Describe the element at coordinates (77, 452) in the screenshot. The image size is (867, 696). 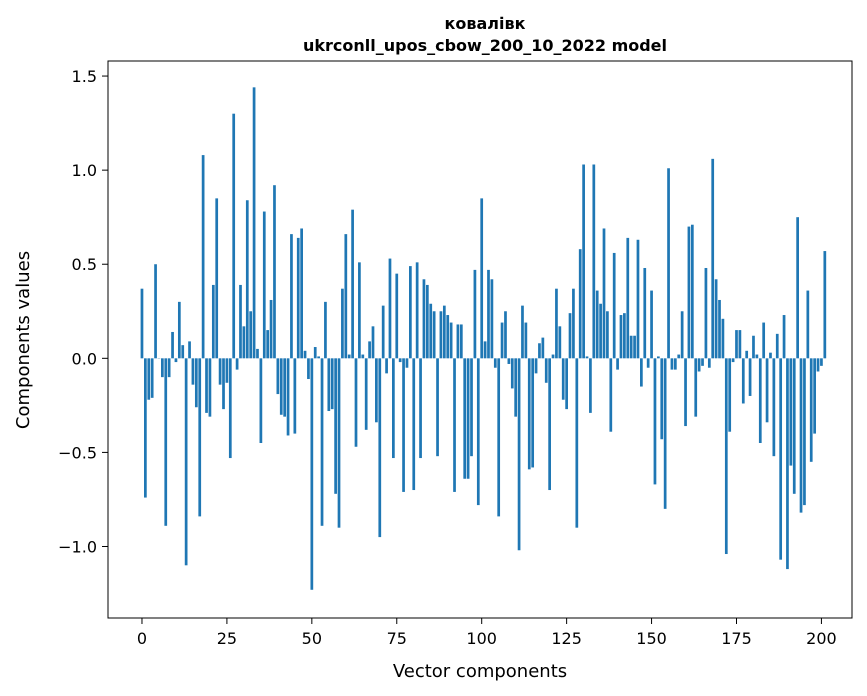
I see `y-tick-label: −0.5` at that location.